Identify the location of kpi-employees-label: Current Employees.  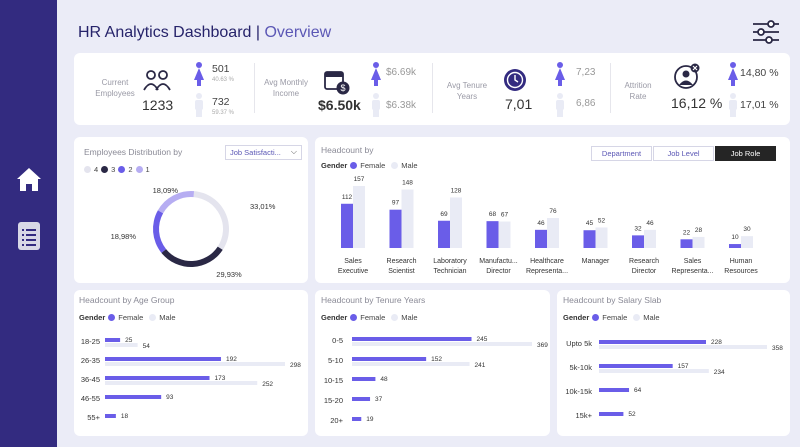
(115, 88).